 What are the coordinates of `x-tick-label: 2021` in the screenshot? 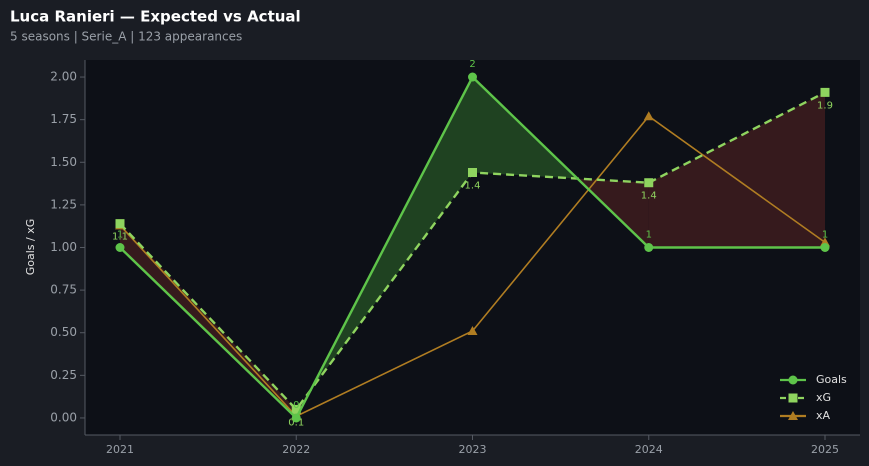 It's located at (120, 449).